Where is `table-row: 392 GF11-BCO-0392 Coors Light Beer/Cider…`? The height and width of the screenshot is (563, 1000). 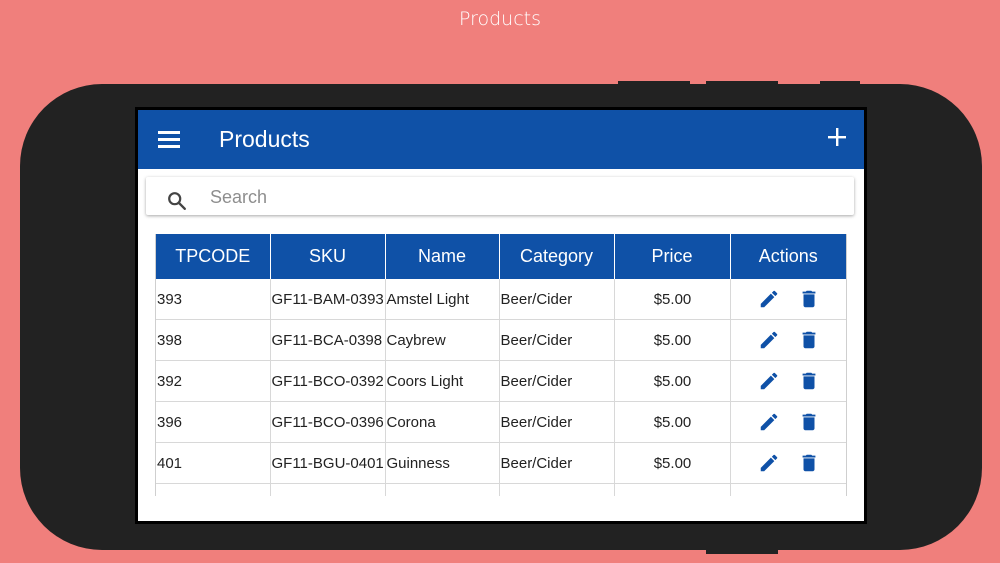 table-row: 392 GF11-BCO-0392 Coors Light Beer/Cider… is located at coordinates (501, 381).